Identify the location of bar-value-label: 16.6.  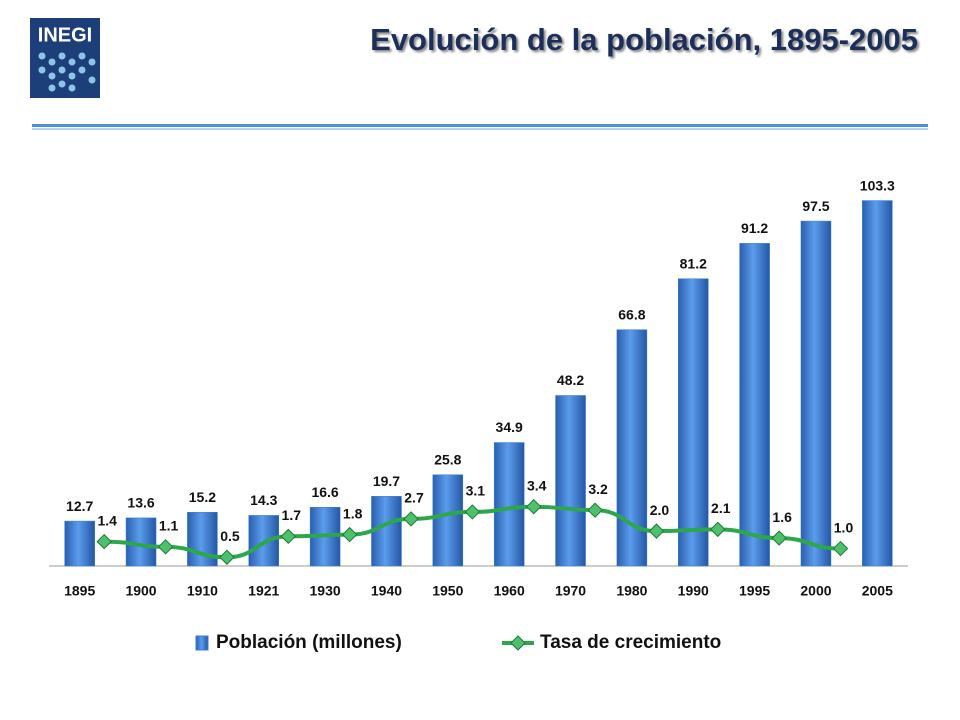
(324, 492).